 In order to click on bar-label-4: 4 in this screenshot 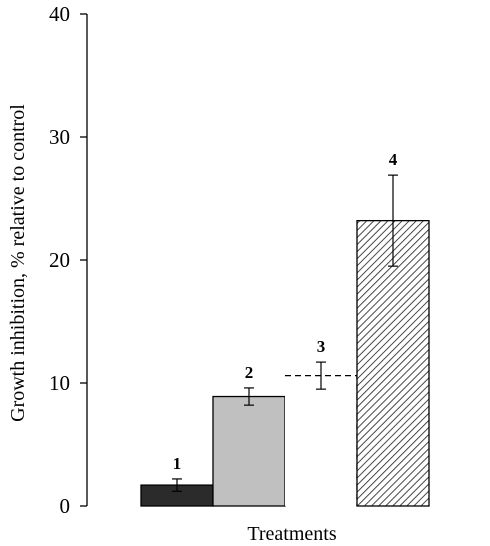, I will do `click(393, 159)`.